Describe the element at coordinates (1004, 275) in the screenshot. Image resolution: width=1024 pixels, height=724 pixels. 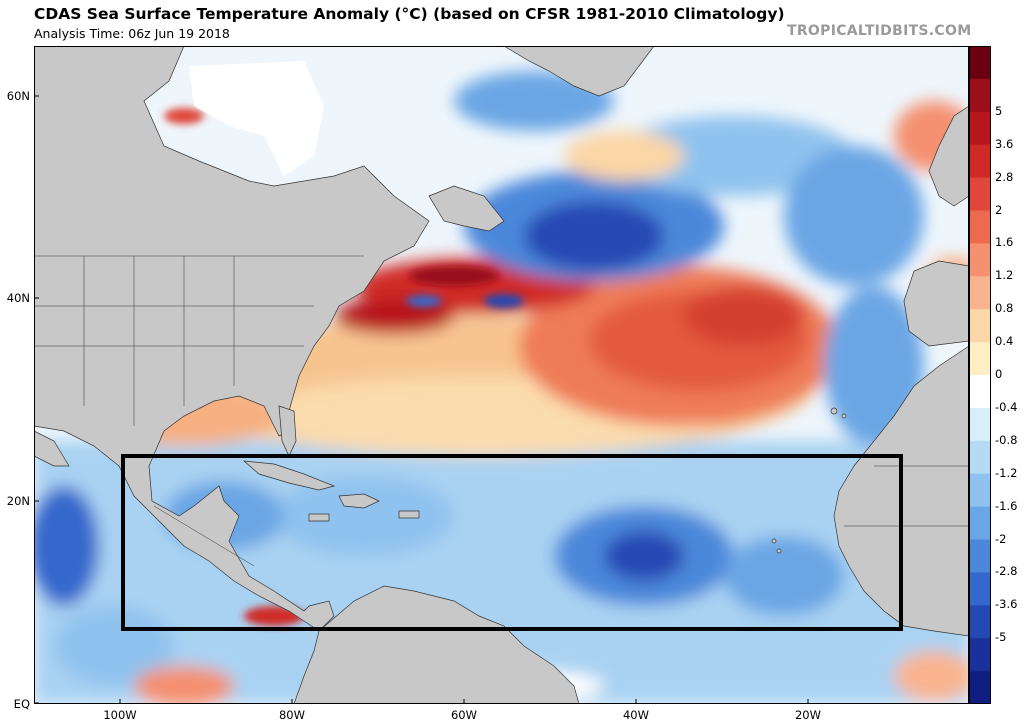
I see `colorbar-label: 1.2` at that location.